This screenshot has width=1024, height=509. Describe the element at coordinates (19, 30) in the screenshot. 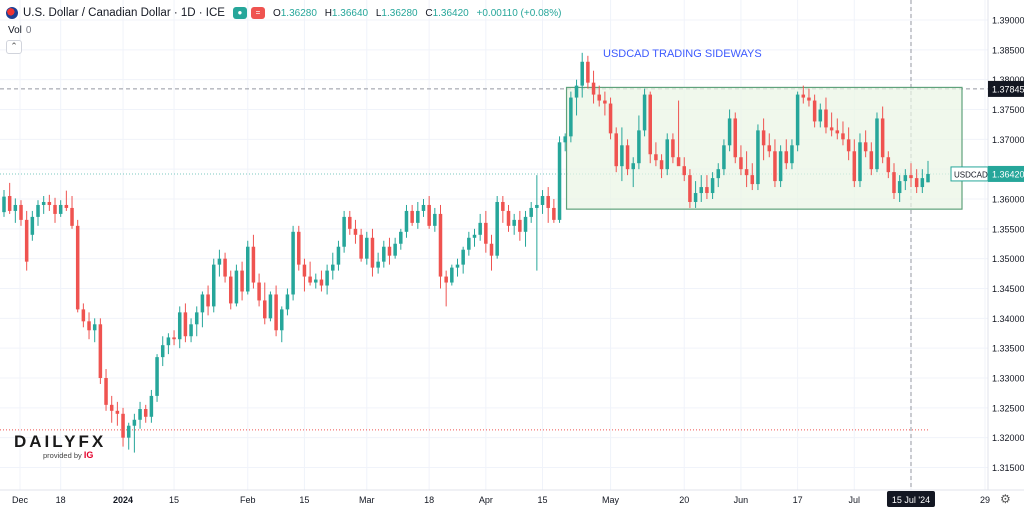

I see `volume-legend: Vol 0` at that location.